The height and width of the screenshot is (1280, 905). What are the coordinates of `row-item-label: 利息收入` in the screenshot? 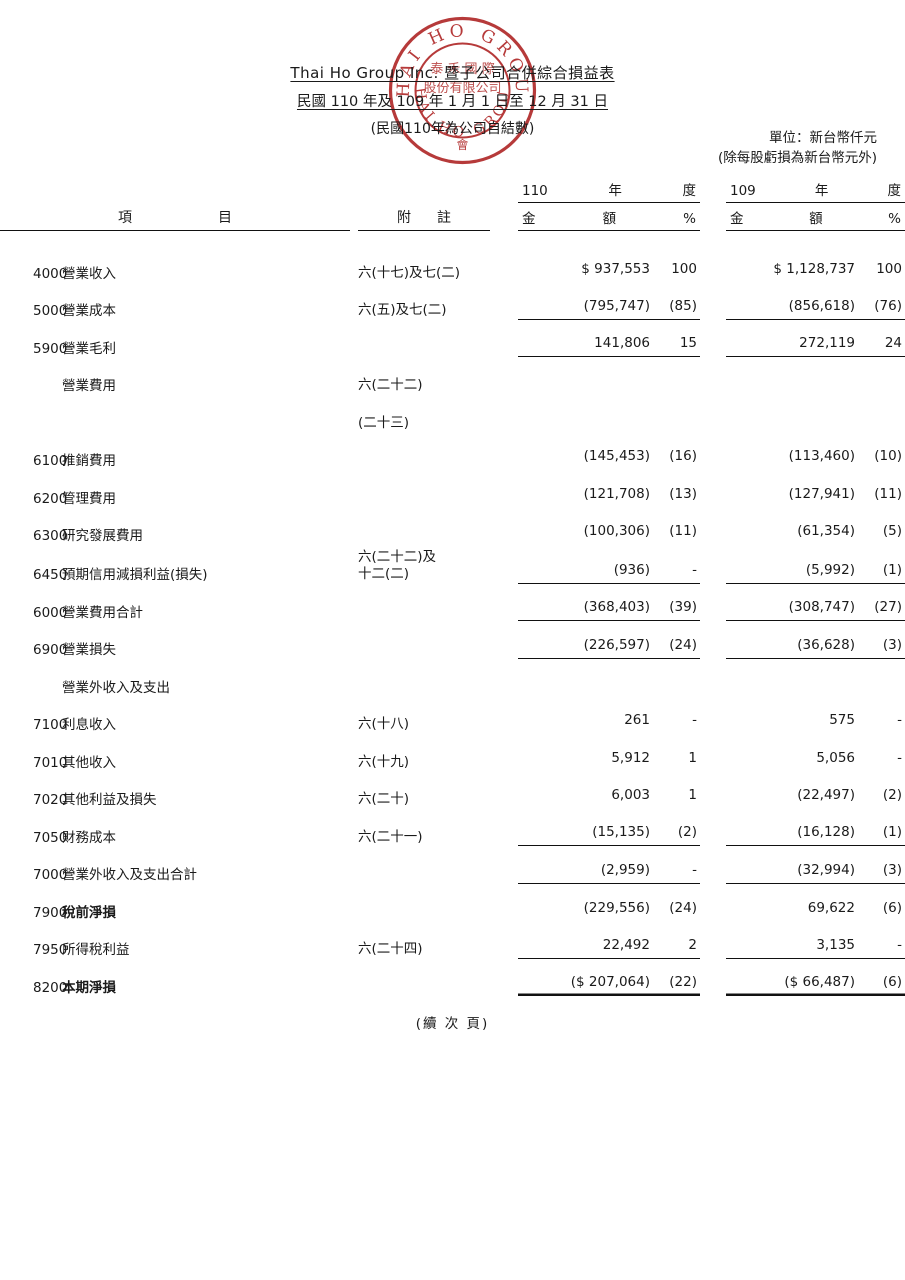 It's located at (89, 725).